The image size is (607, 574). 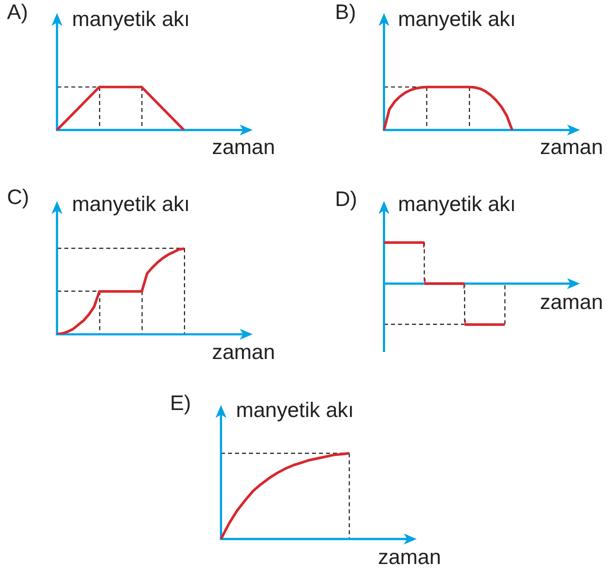 What do you see at coordinates (346, 199) in the screenshot?
I see `chart-title: D)` at bounding box center [346, 199].